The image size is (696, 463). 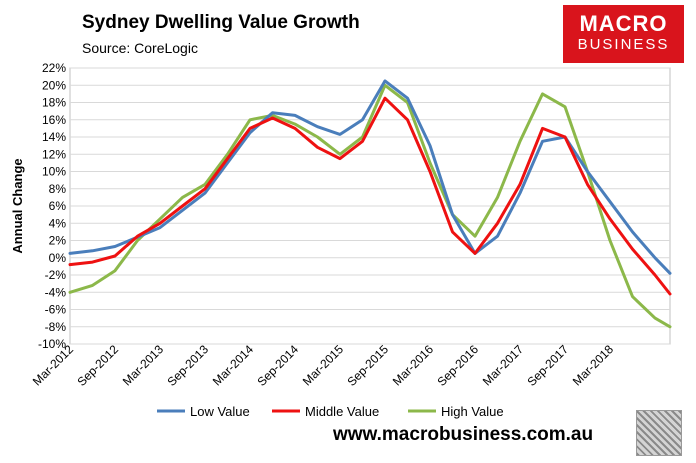 I want to click on x-tick-label: Sep-2017, so click(x=547, y=365).